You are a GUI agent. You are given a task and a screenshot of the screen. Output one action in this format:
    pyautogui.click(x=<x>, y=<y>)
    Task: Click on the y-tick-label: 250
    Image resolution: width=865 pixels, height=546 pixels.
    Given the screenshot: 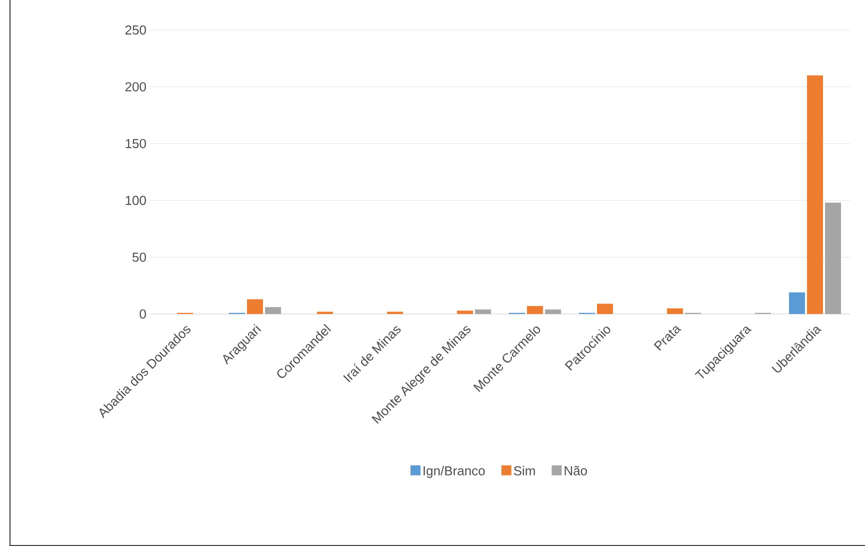 What is the action you would take?
    pyautogui.click(x=135, y=30)
    